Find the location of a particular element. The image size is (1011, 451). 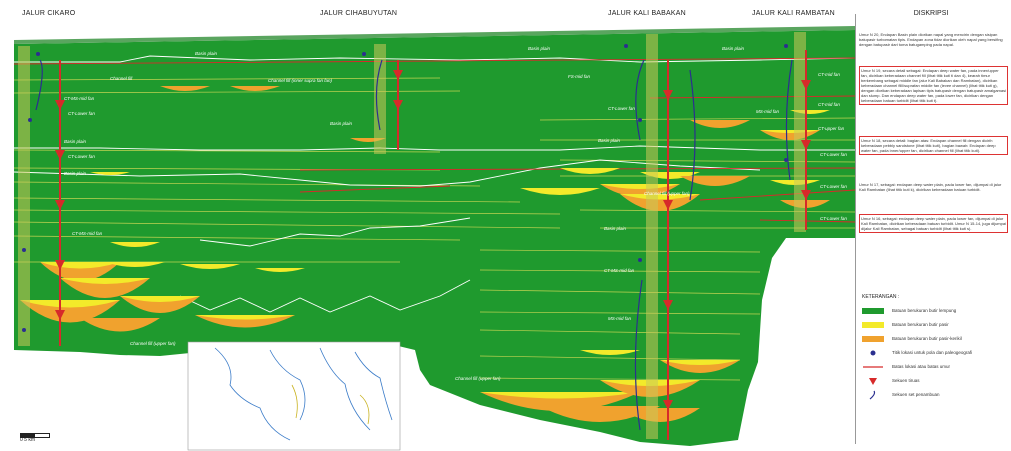

swatch-mud is located at coordinates (873, 311).